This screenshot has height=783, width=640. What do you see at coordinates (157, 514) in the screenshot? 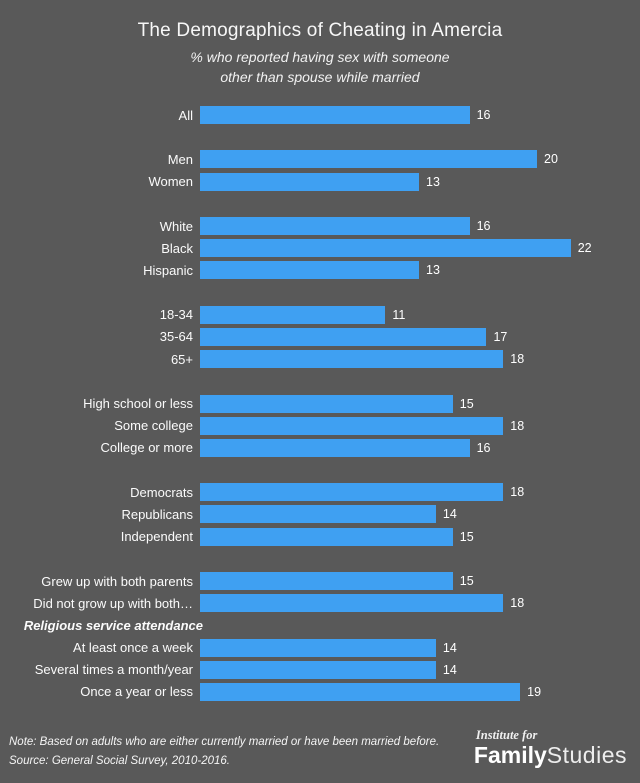
I see `category-label: Republicans` at bounding box center [157, 514].